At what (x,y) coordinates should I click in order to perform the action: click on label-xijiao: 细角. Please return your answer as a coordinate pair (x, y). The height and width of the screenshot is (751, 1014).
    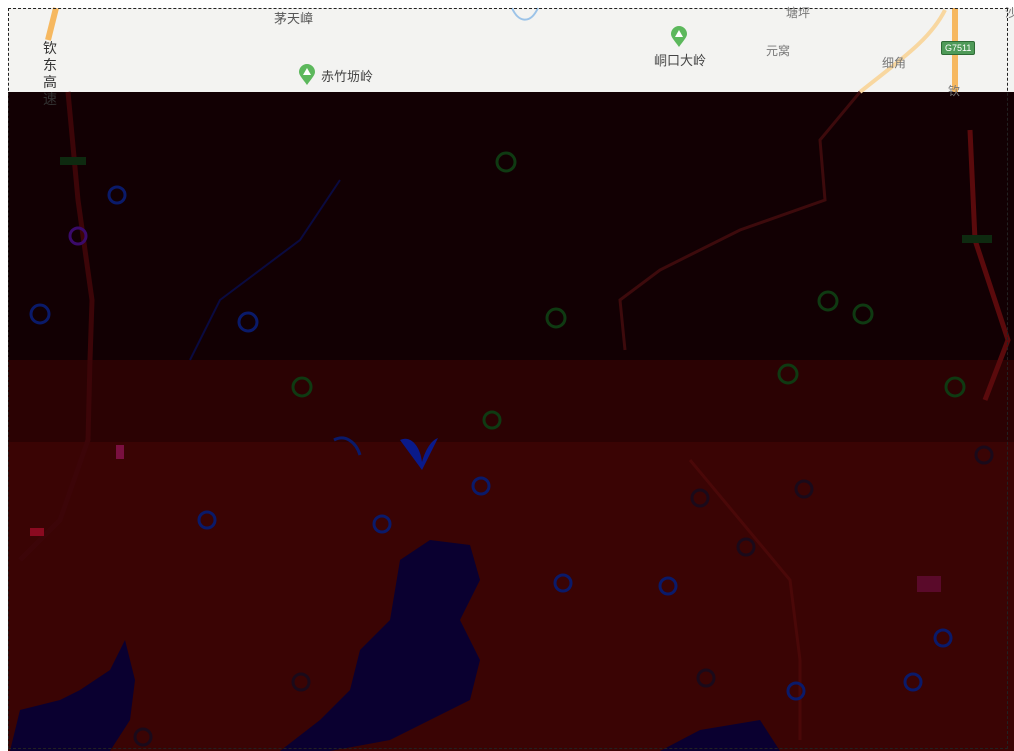
    Looking at the image, I should click on (894, 63).